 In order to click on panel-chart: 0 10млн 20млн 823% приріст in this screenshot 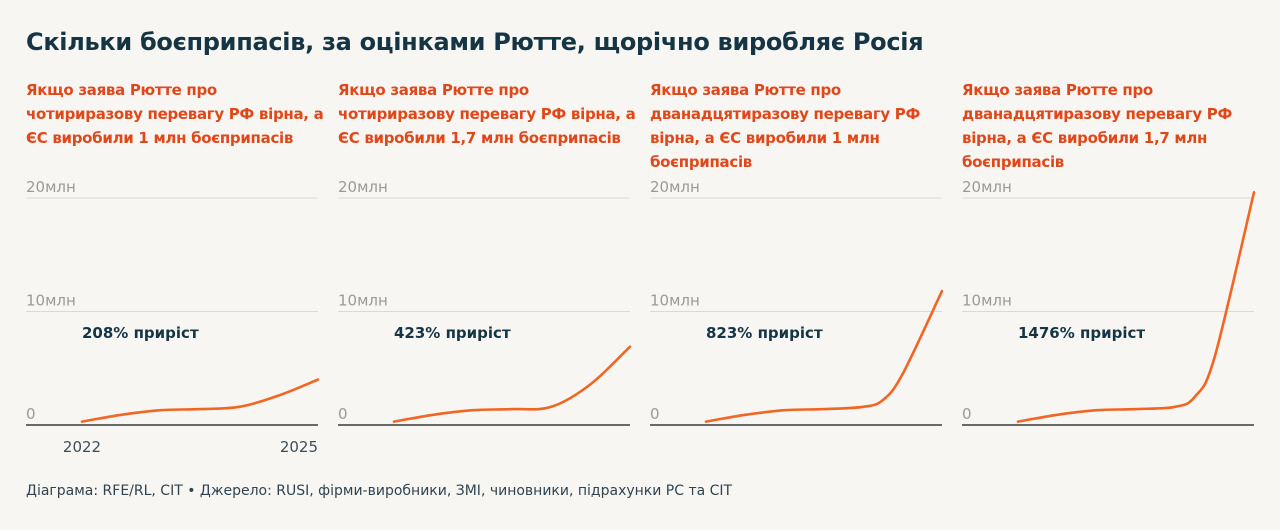, I will do `click(797, 302)`.